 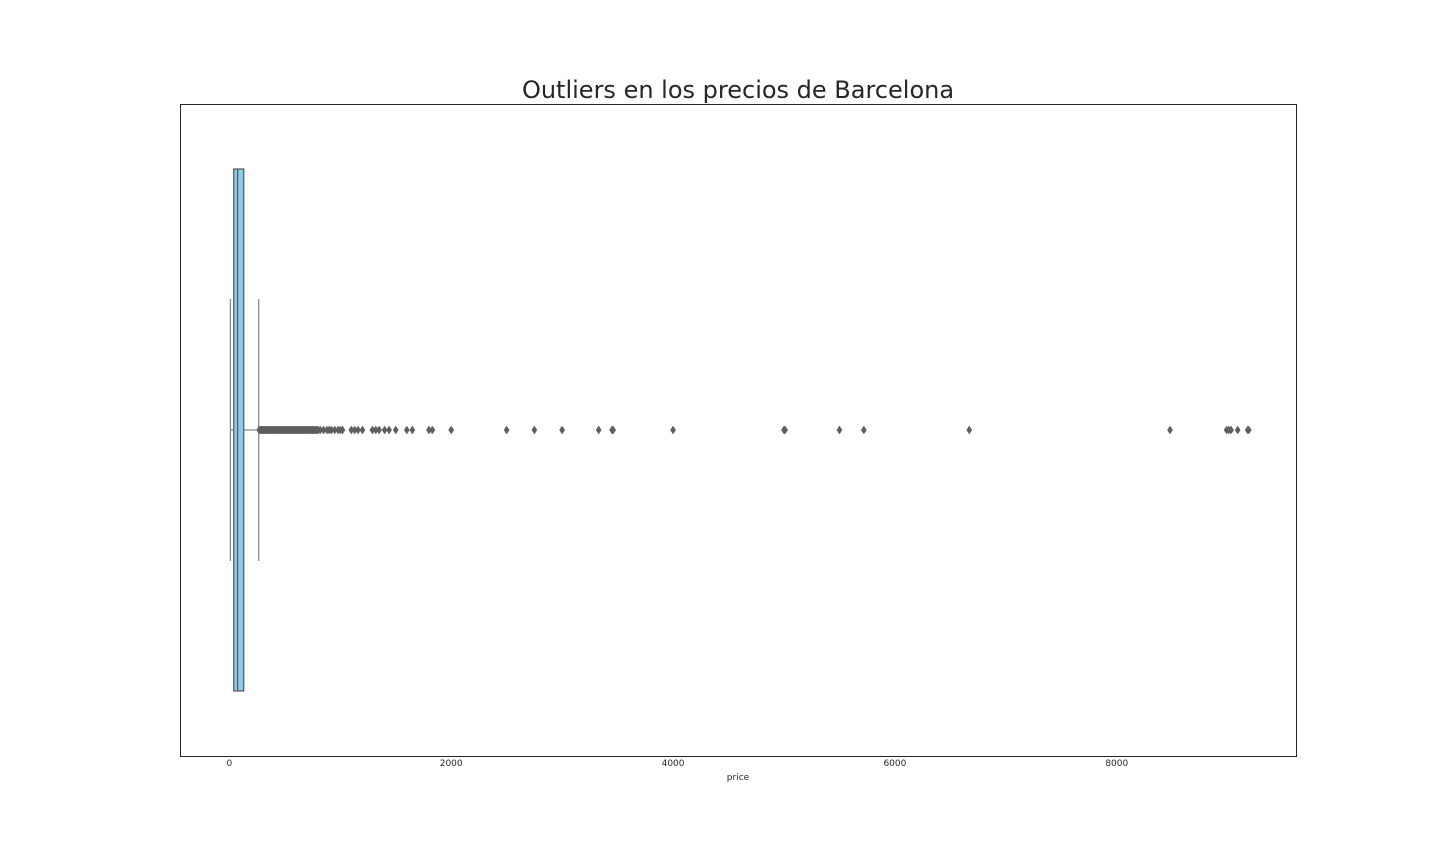 What do you see at coordinates (229, 764) in the screenshot?
I see `x-tick-label: 0` at bounding box center [229, 764].